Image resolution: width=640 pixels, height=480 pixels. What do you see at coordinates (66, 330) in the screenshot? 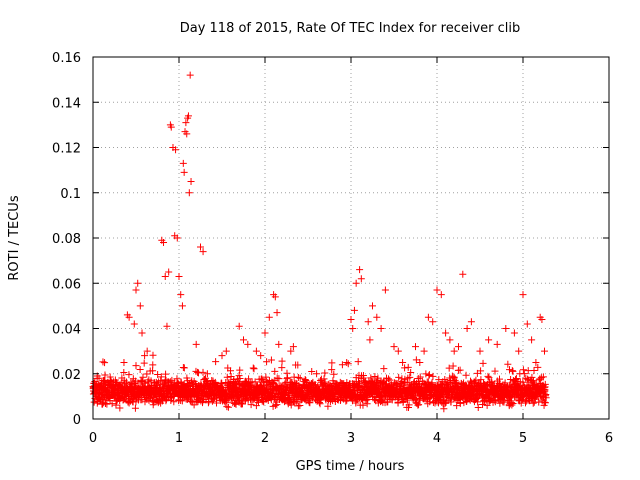
I see `y-tick-label: 0.04` at bounding box center [66, 330].